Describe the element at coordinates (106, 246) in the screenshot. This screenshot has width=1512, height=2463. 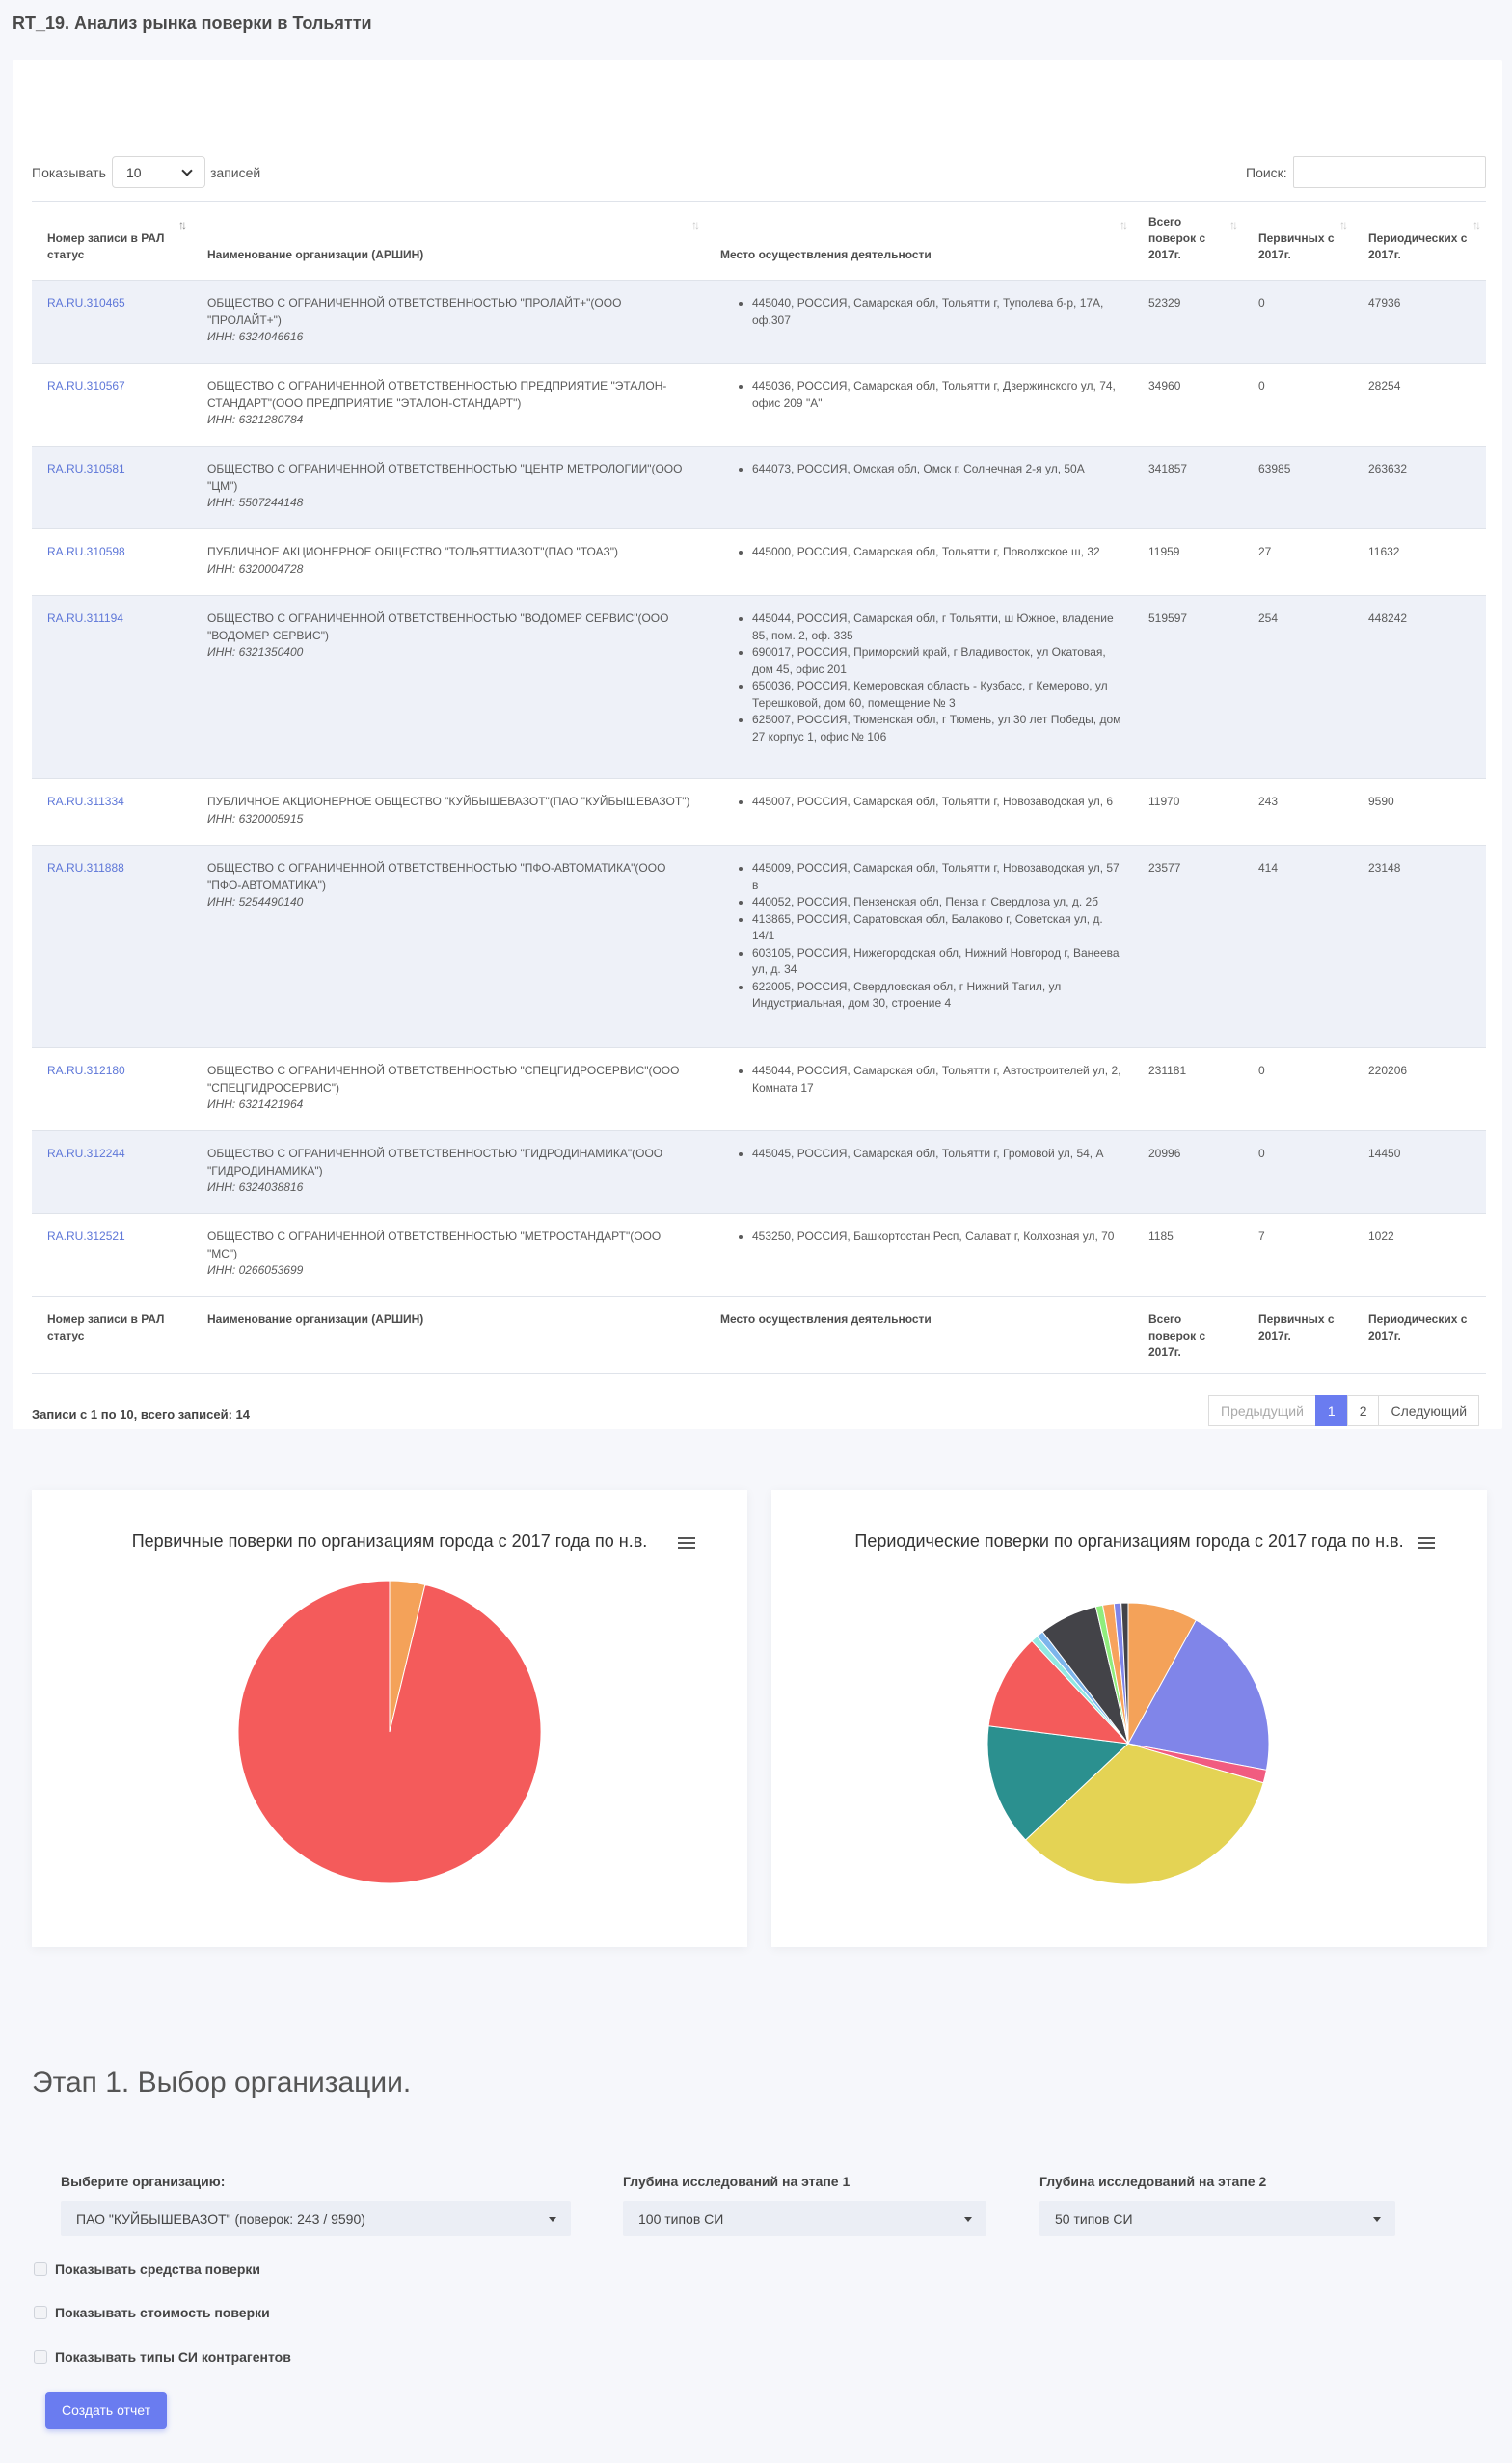
I see `column-header-label: Номер записи в РАЛ статус` at that location.